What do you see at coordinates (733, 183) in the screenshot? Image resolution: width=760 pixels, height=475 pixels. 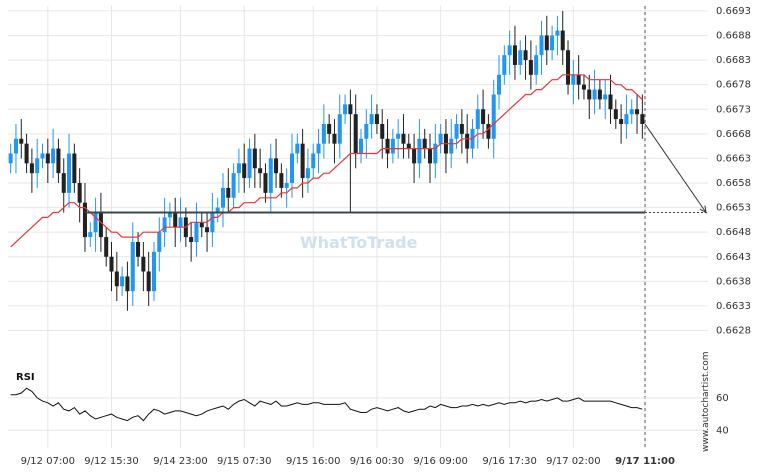 I see `price-tick-label: 0.6658` at bounding box center [733, 183].